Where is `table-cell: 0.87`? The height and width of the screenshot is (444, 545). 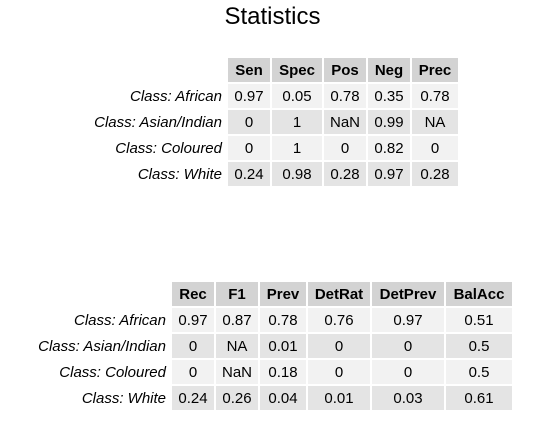 table-cell: 0.87 is located at coordinates (237, 320).